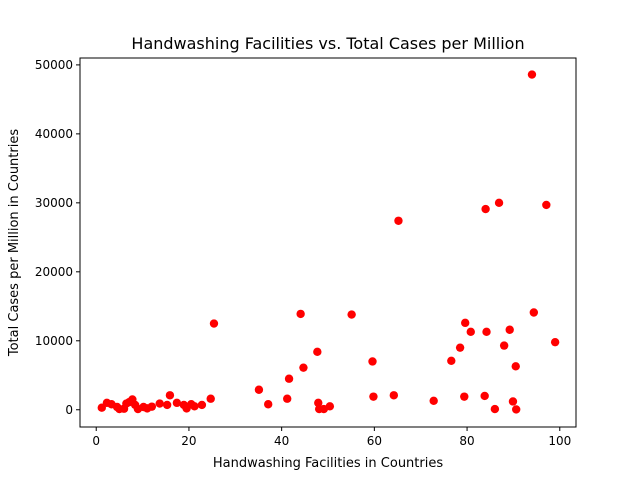 This screenshot has height=480, width=640. I want to click on x-tick-label: 80, so click(466, 441).